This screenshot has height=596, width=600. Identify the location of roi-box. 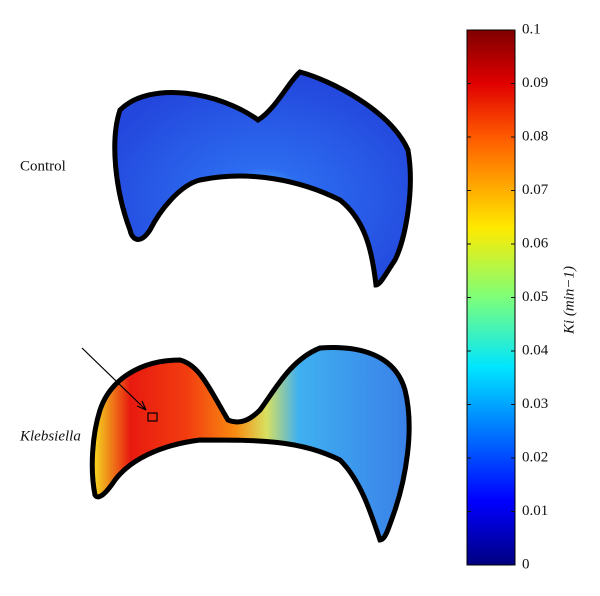
(152, 417).